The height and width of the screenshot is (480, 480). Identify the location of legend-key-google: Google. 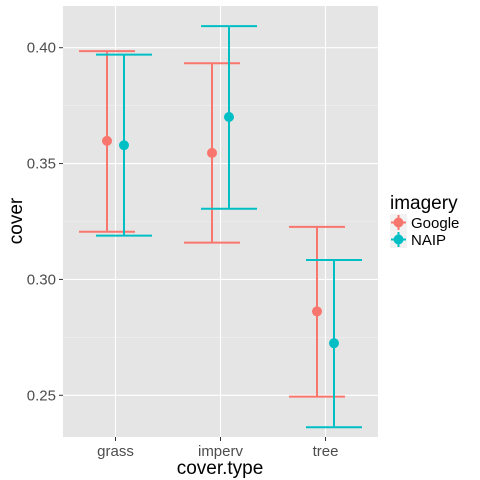
(424, 223).